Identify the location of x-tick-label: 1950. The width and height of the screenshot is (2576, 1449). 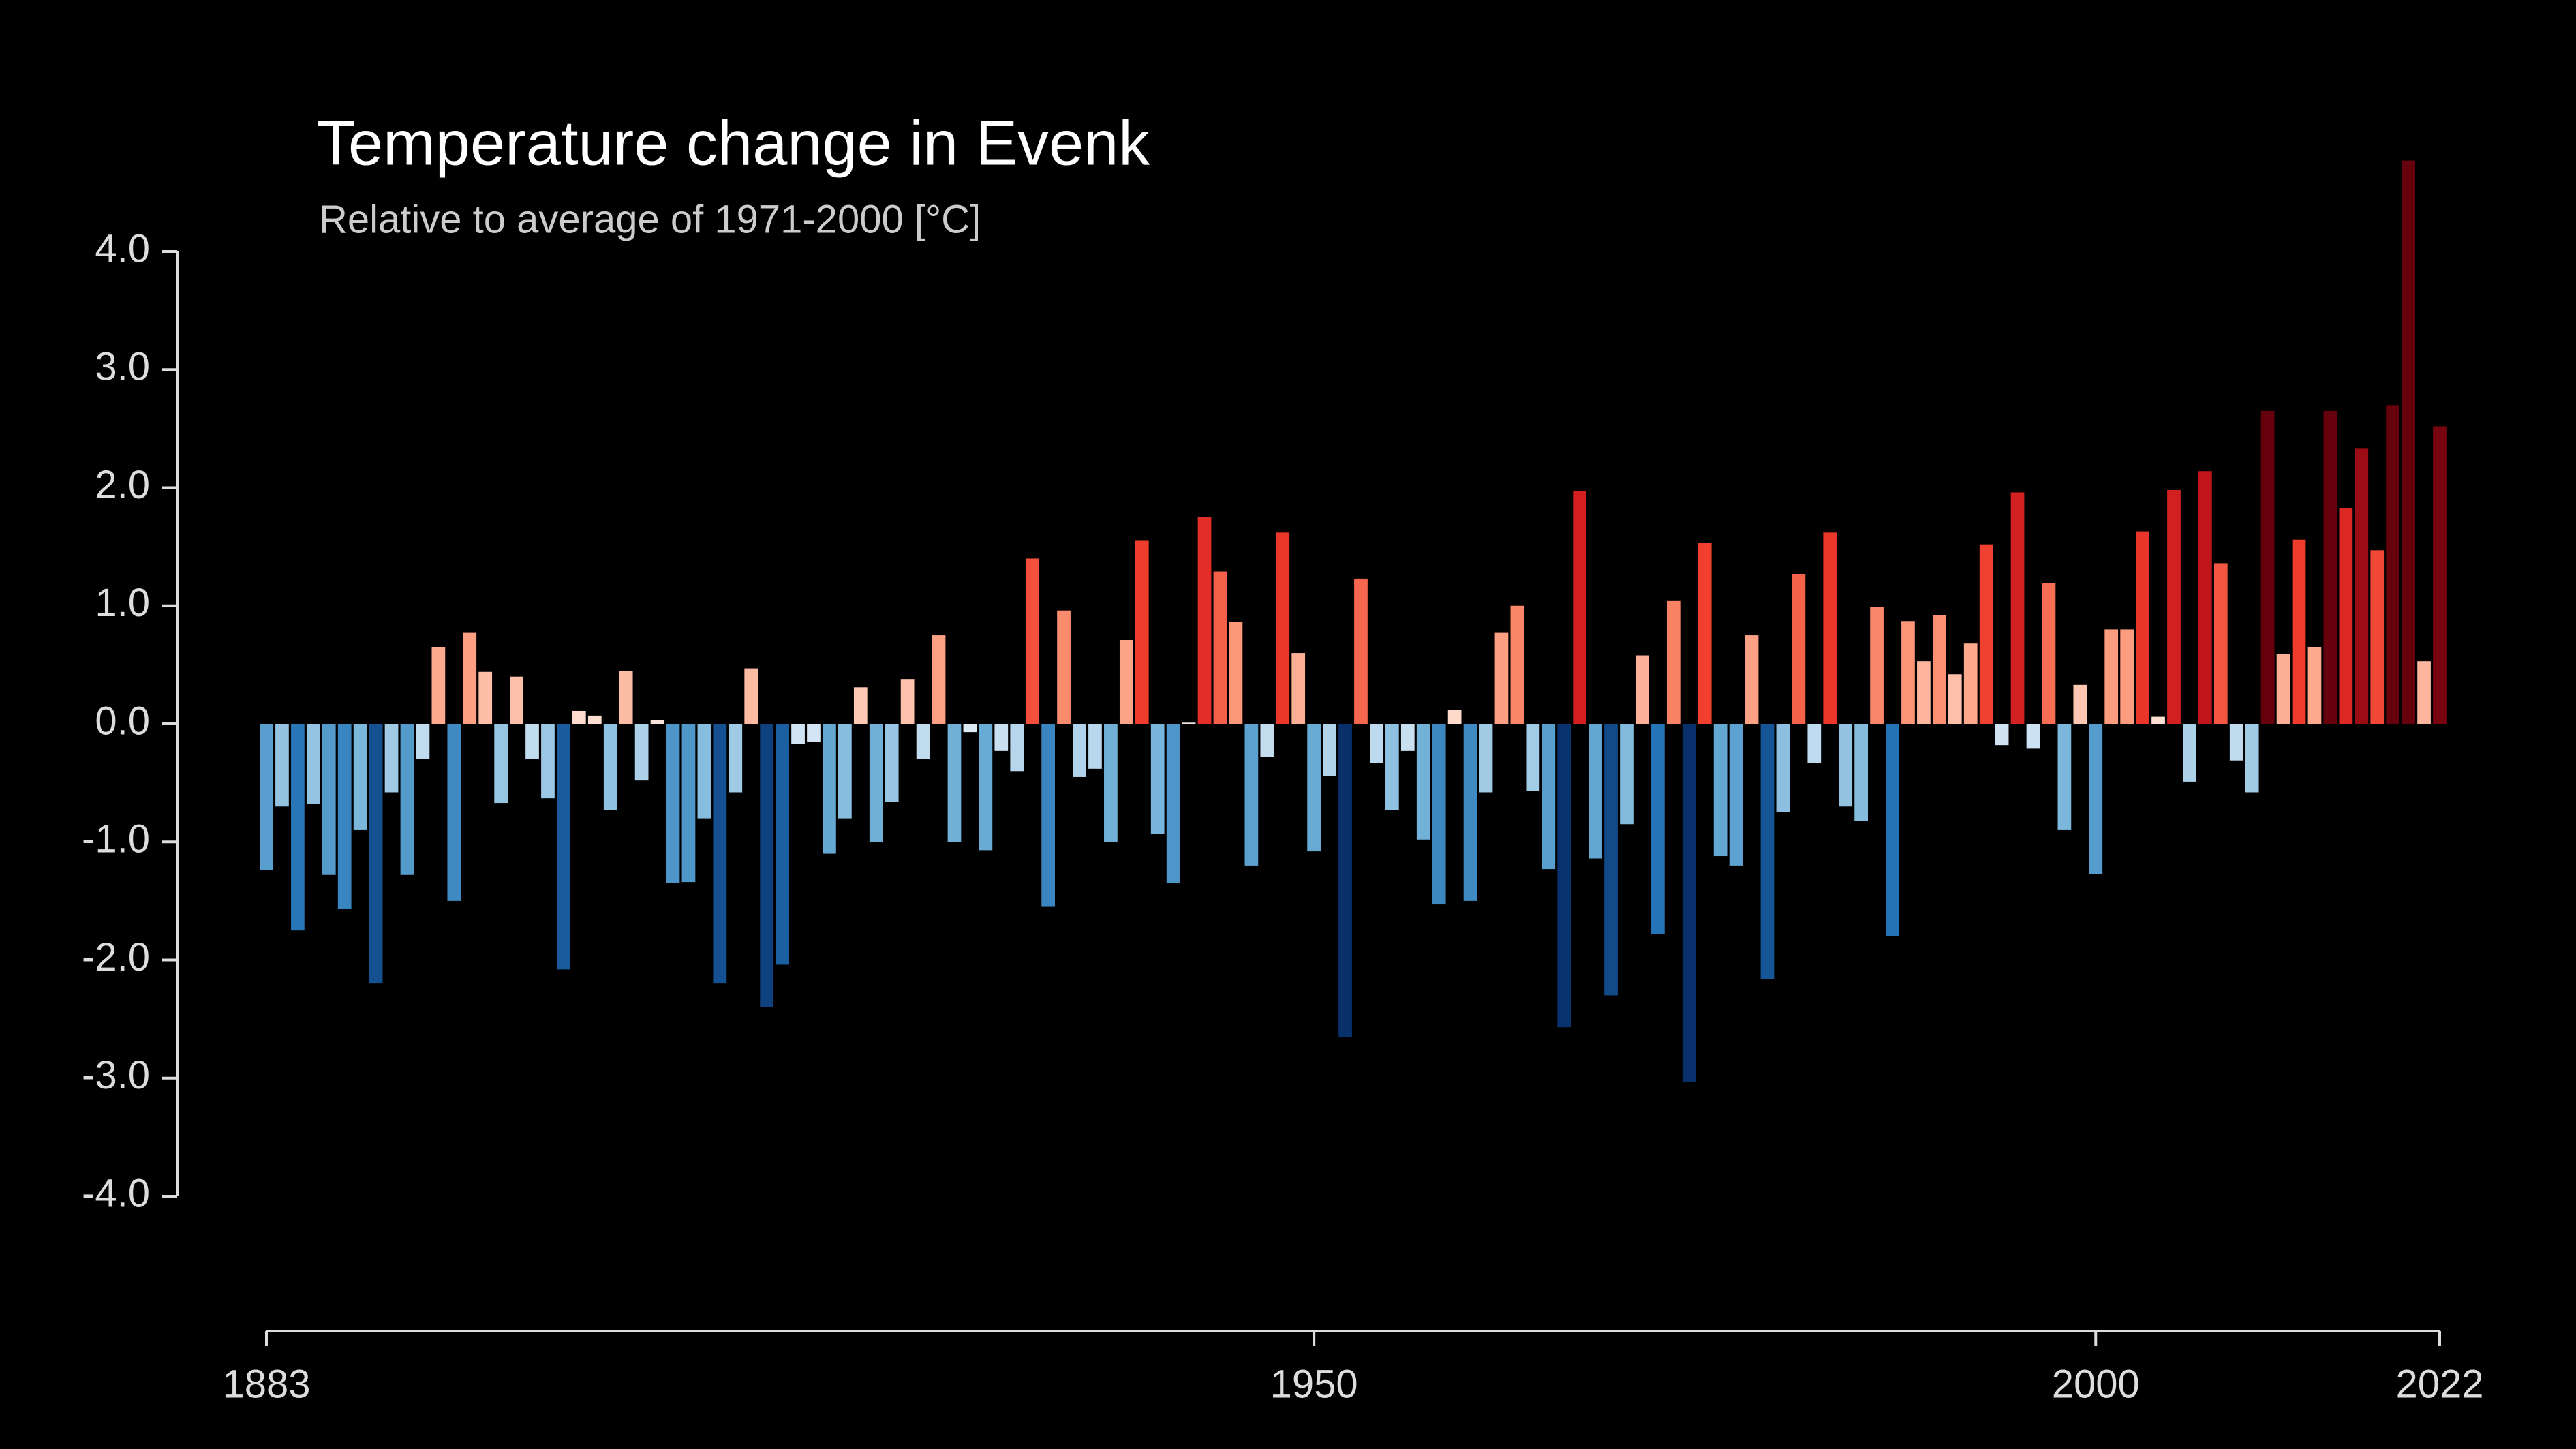
(1314, 1384).